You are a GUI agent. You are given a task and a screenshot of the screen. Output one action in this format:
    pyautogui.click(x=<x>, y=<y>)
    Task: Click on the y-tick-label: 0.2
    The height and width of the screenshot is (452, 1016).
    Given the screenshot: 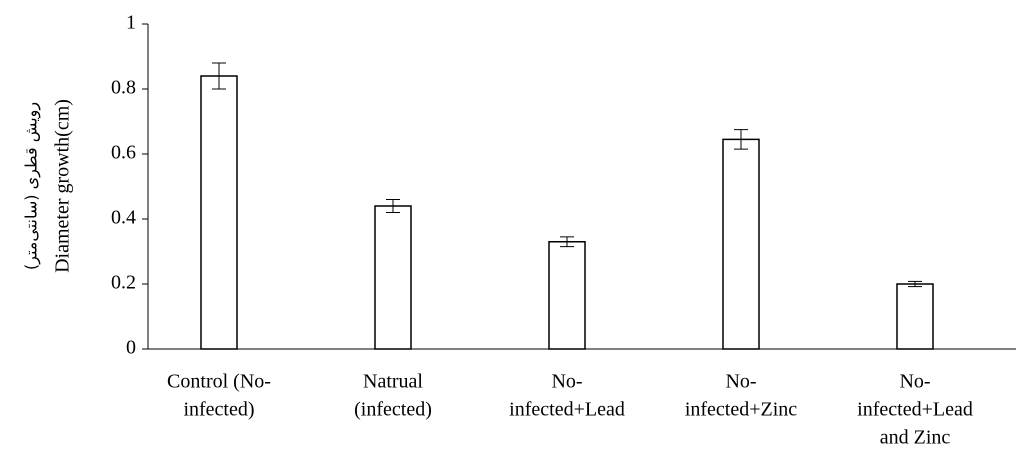 What is the action you would take?
    pyautogui.click(x=123, y=283)
    